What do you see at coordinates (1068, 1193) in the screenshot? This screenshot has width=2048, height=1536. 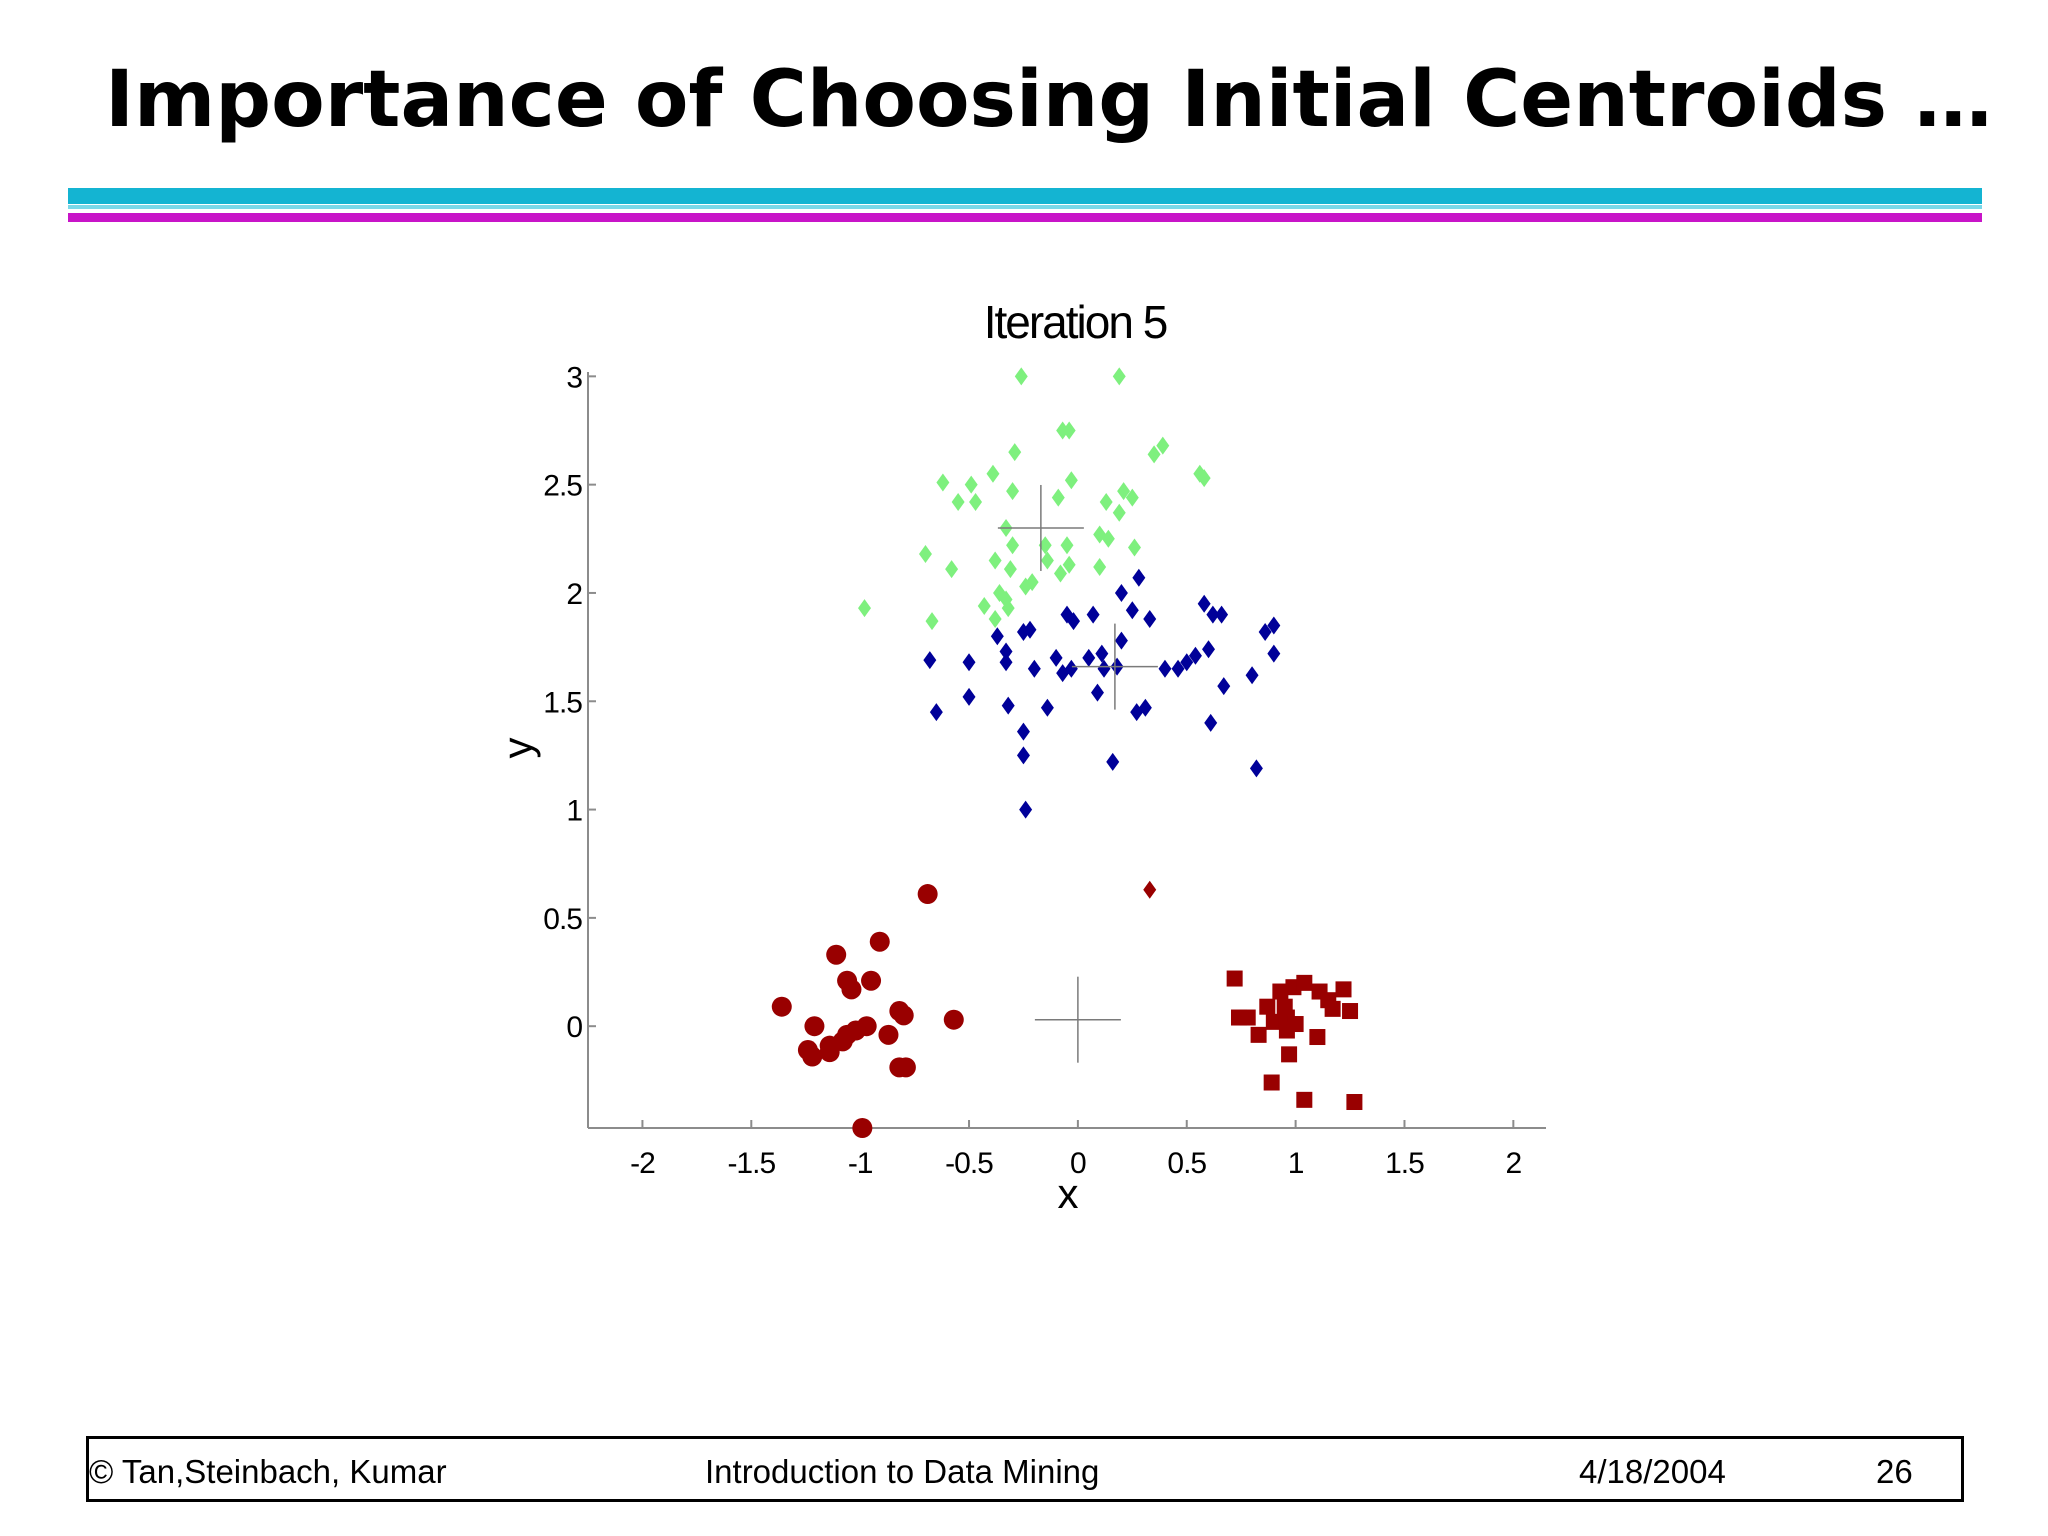 I see `x-axis-label: x` at bounding box center [1068, 1193].